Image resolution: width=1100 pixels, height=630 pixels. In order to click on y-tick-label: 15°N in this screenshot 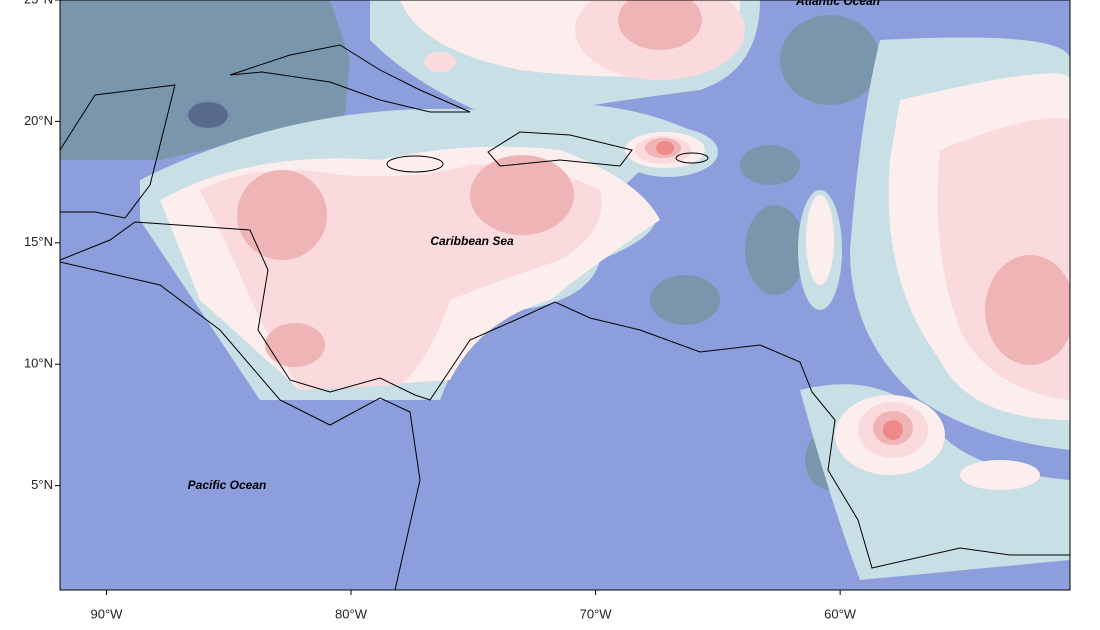, I will do `click(38, 241)`.